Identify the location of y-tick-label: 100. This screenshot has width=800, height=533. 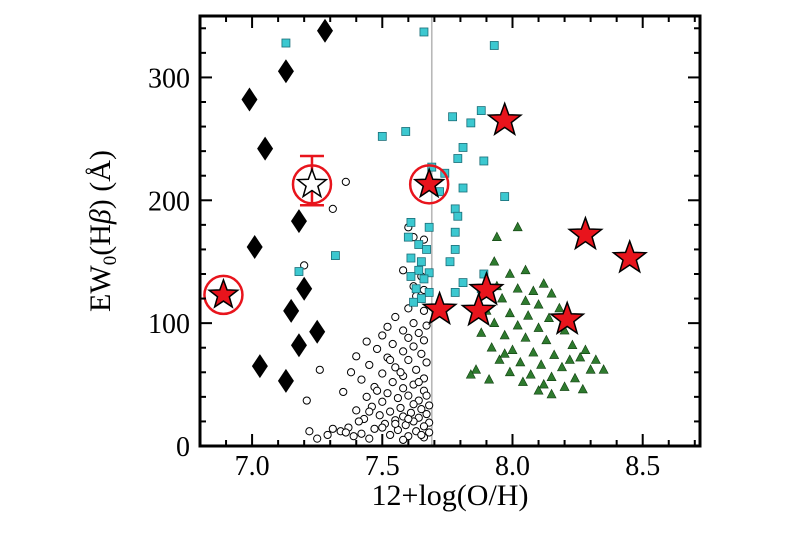
(169, 324).